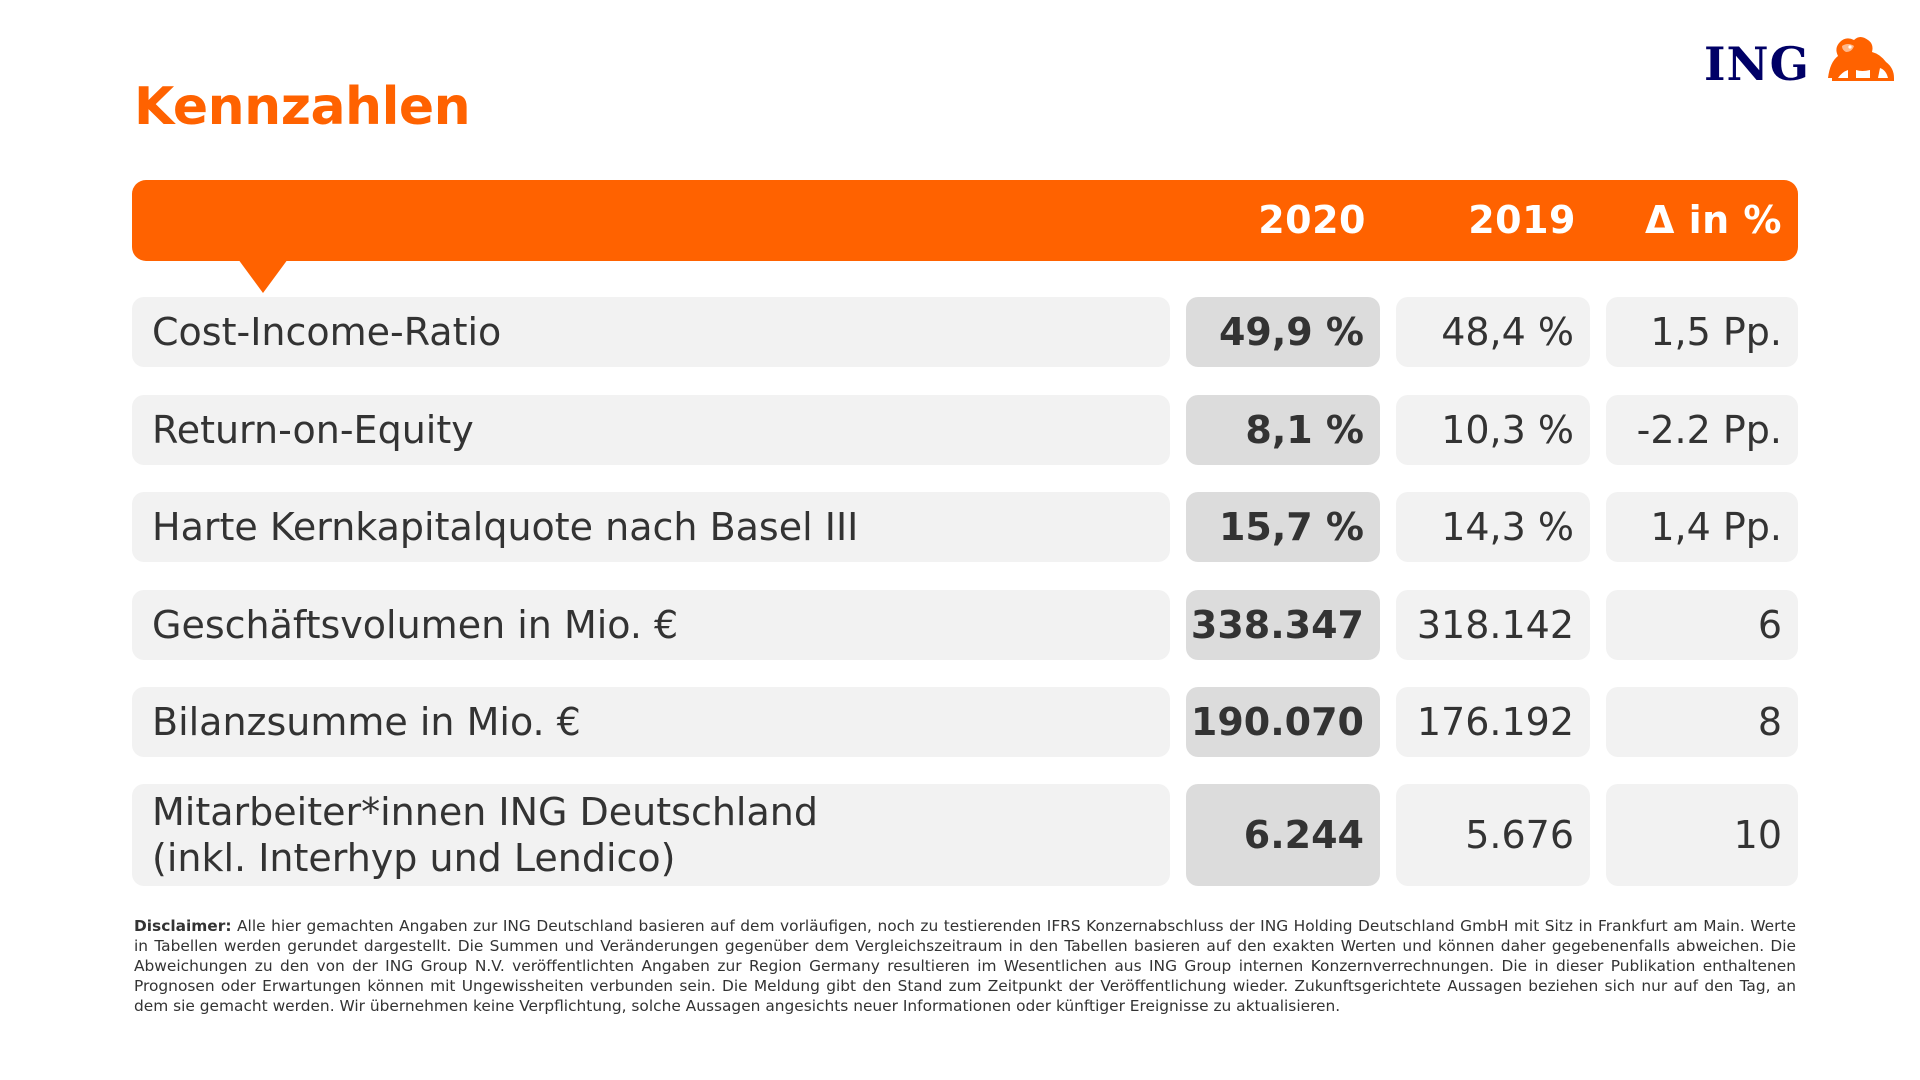 This screenshot has width=1920, height=1080. I want to click on value-delta: 6, so click(1702, 625).